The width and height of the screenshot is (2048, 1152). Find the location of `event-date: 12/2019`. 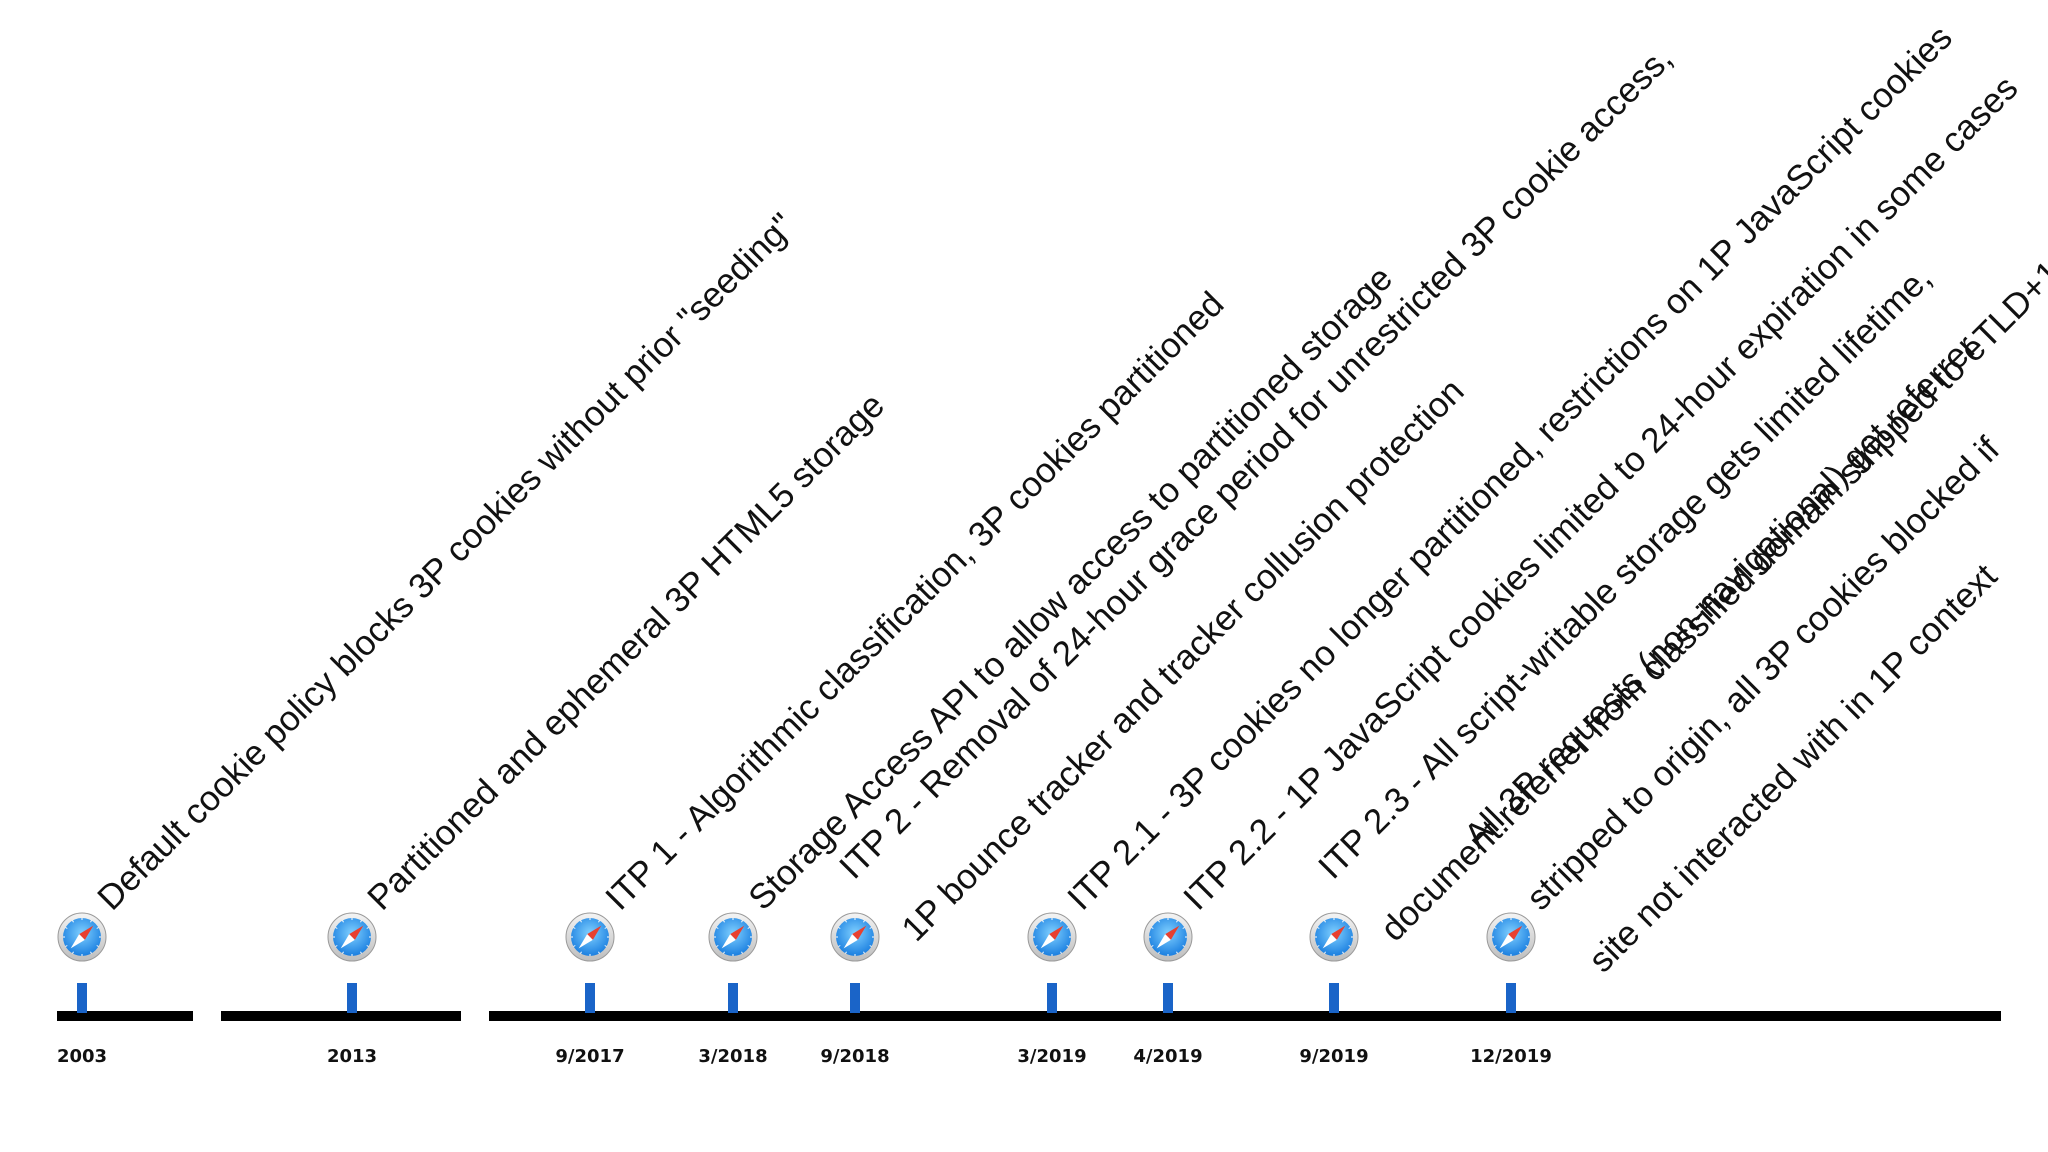

event-date: 12/2019 is located at coordinates (1511, 1056).